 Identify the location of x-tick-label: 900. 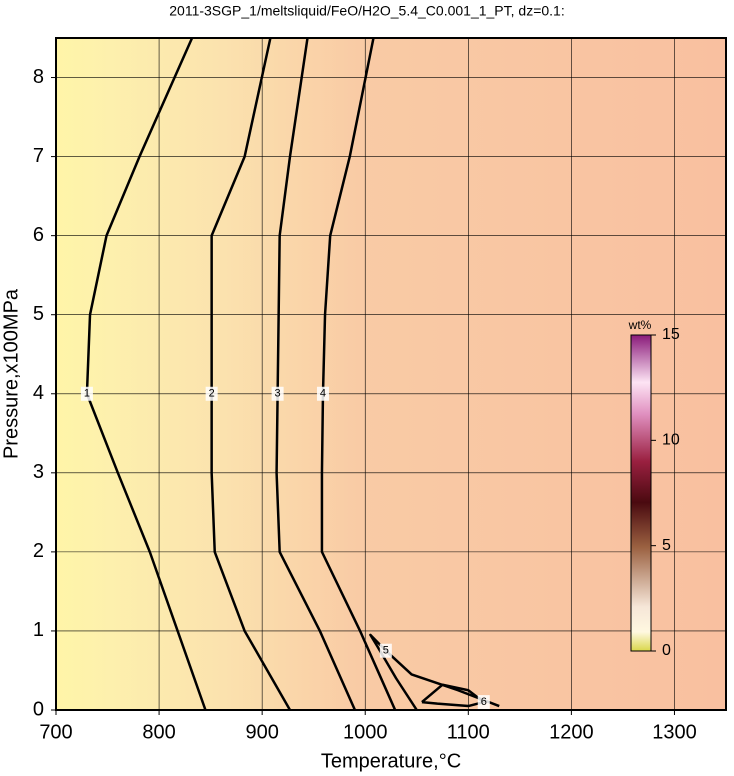
(261, 732).